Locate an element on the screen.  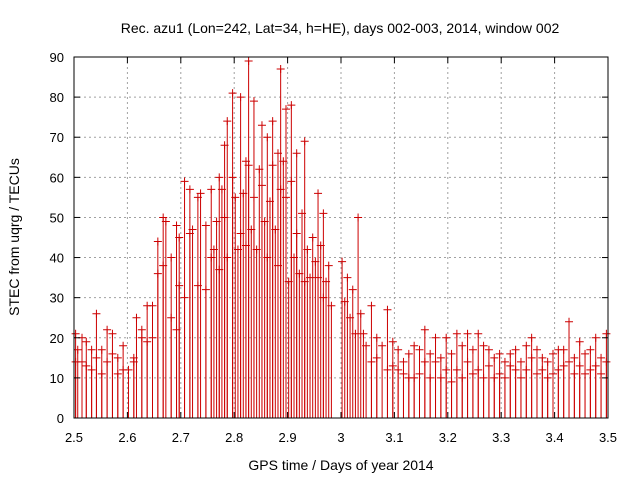
x-tick-label: 3.4 is located at coordinates (555, 437).